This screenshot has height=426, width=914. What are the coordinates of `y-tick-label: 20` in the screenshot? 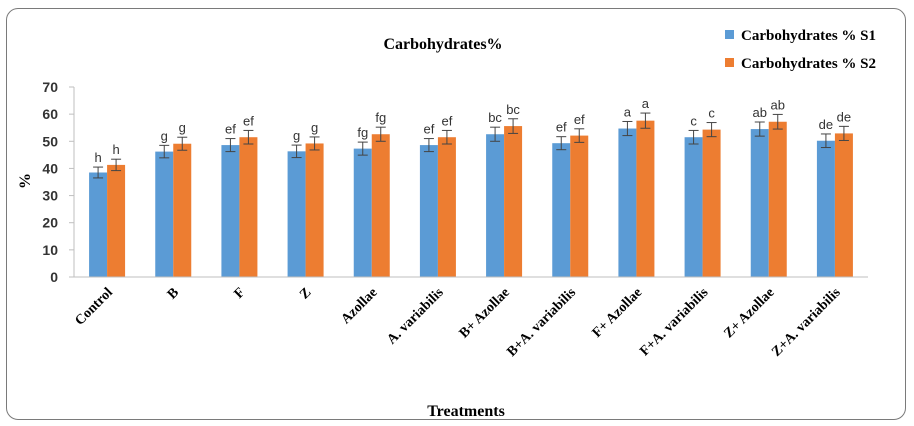 It's located at (50, 223).